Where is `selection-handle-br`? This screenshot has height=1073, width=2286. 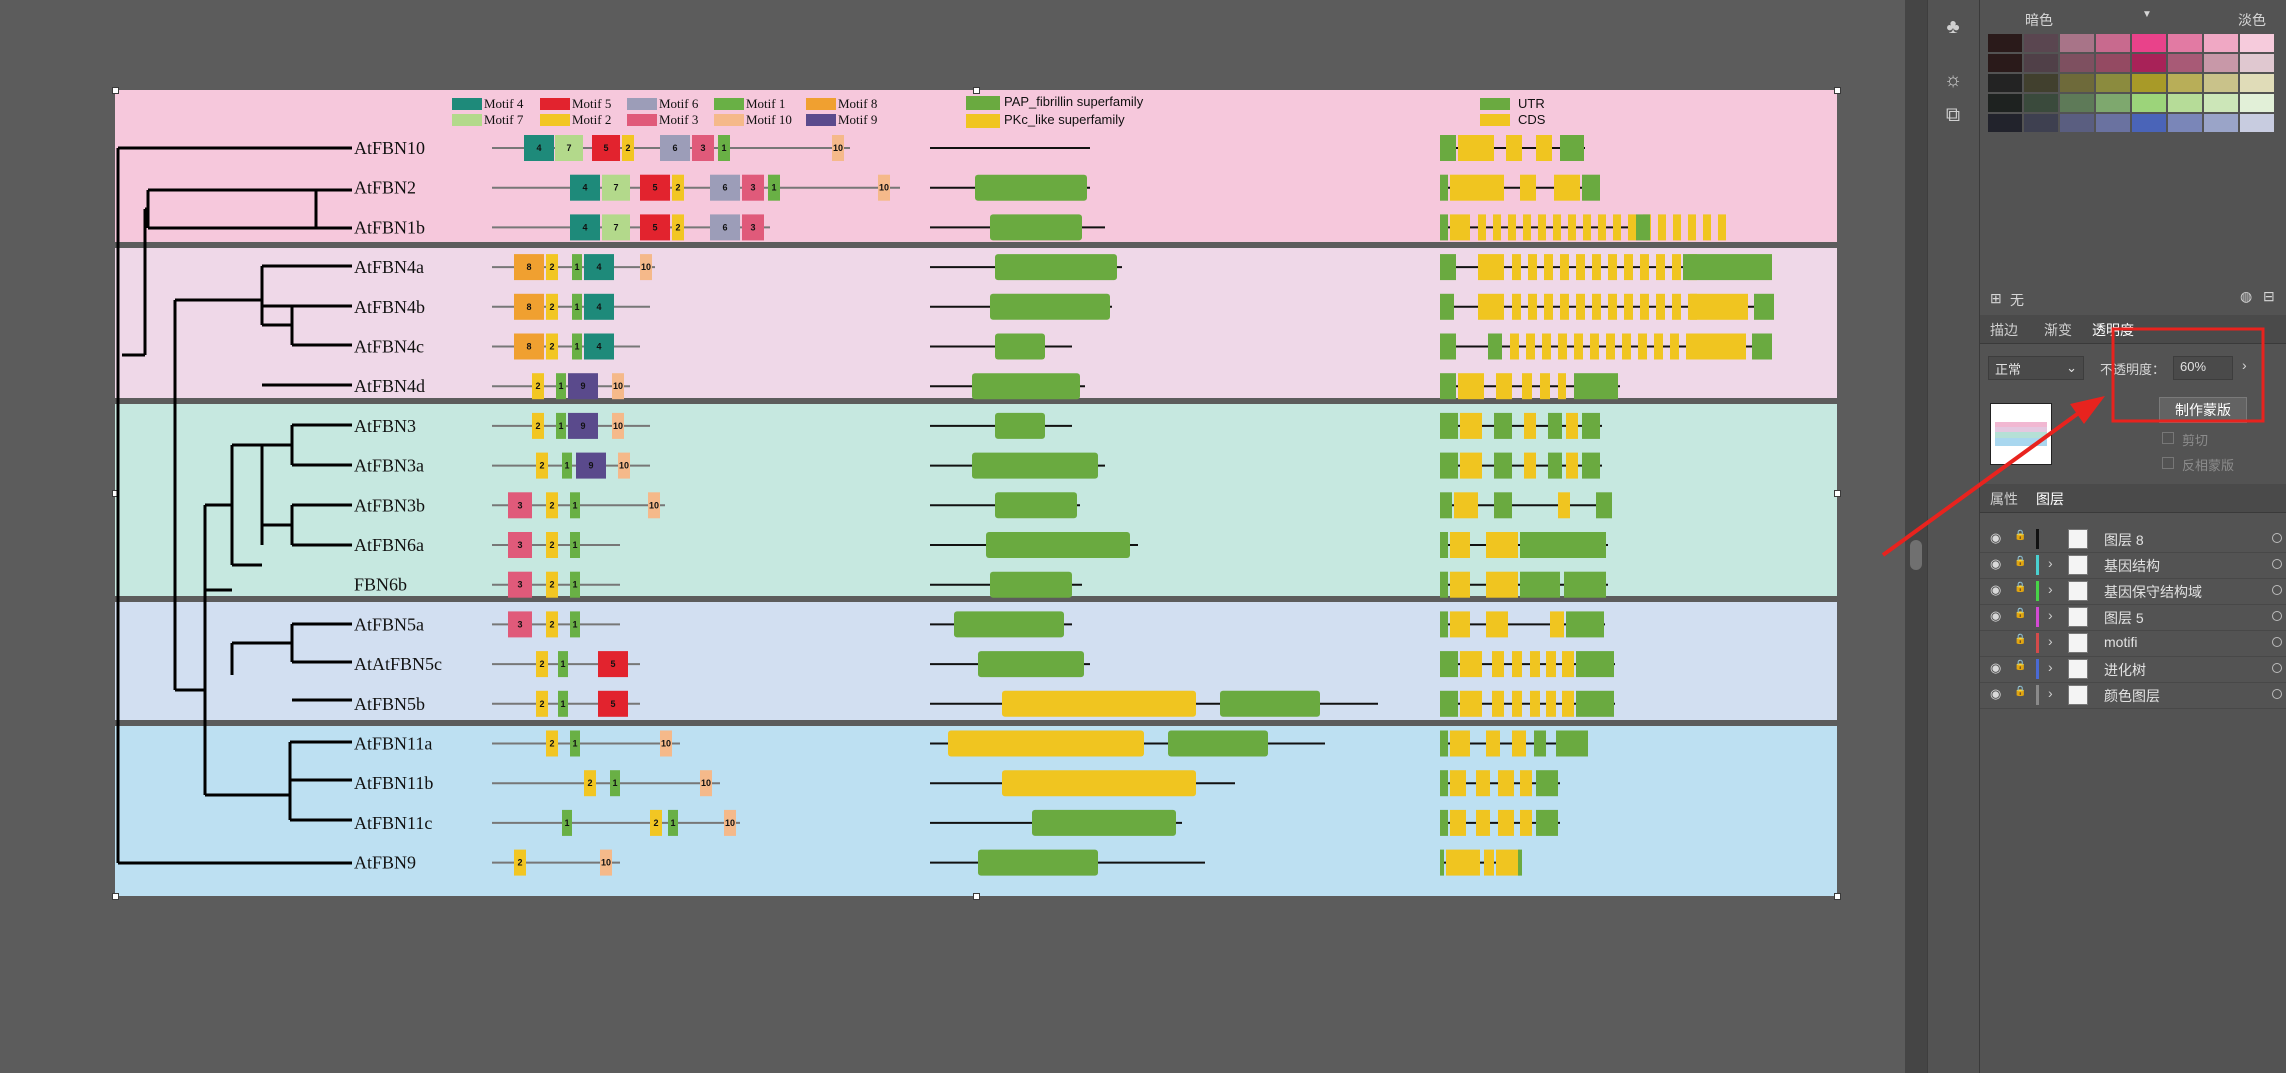
selection-handle-br is located at coordinates (1837, 896).